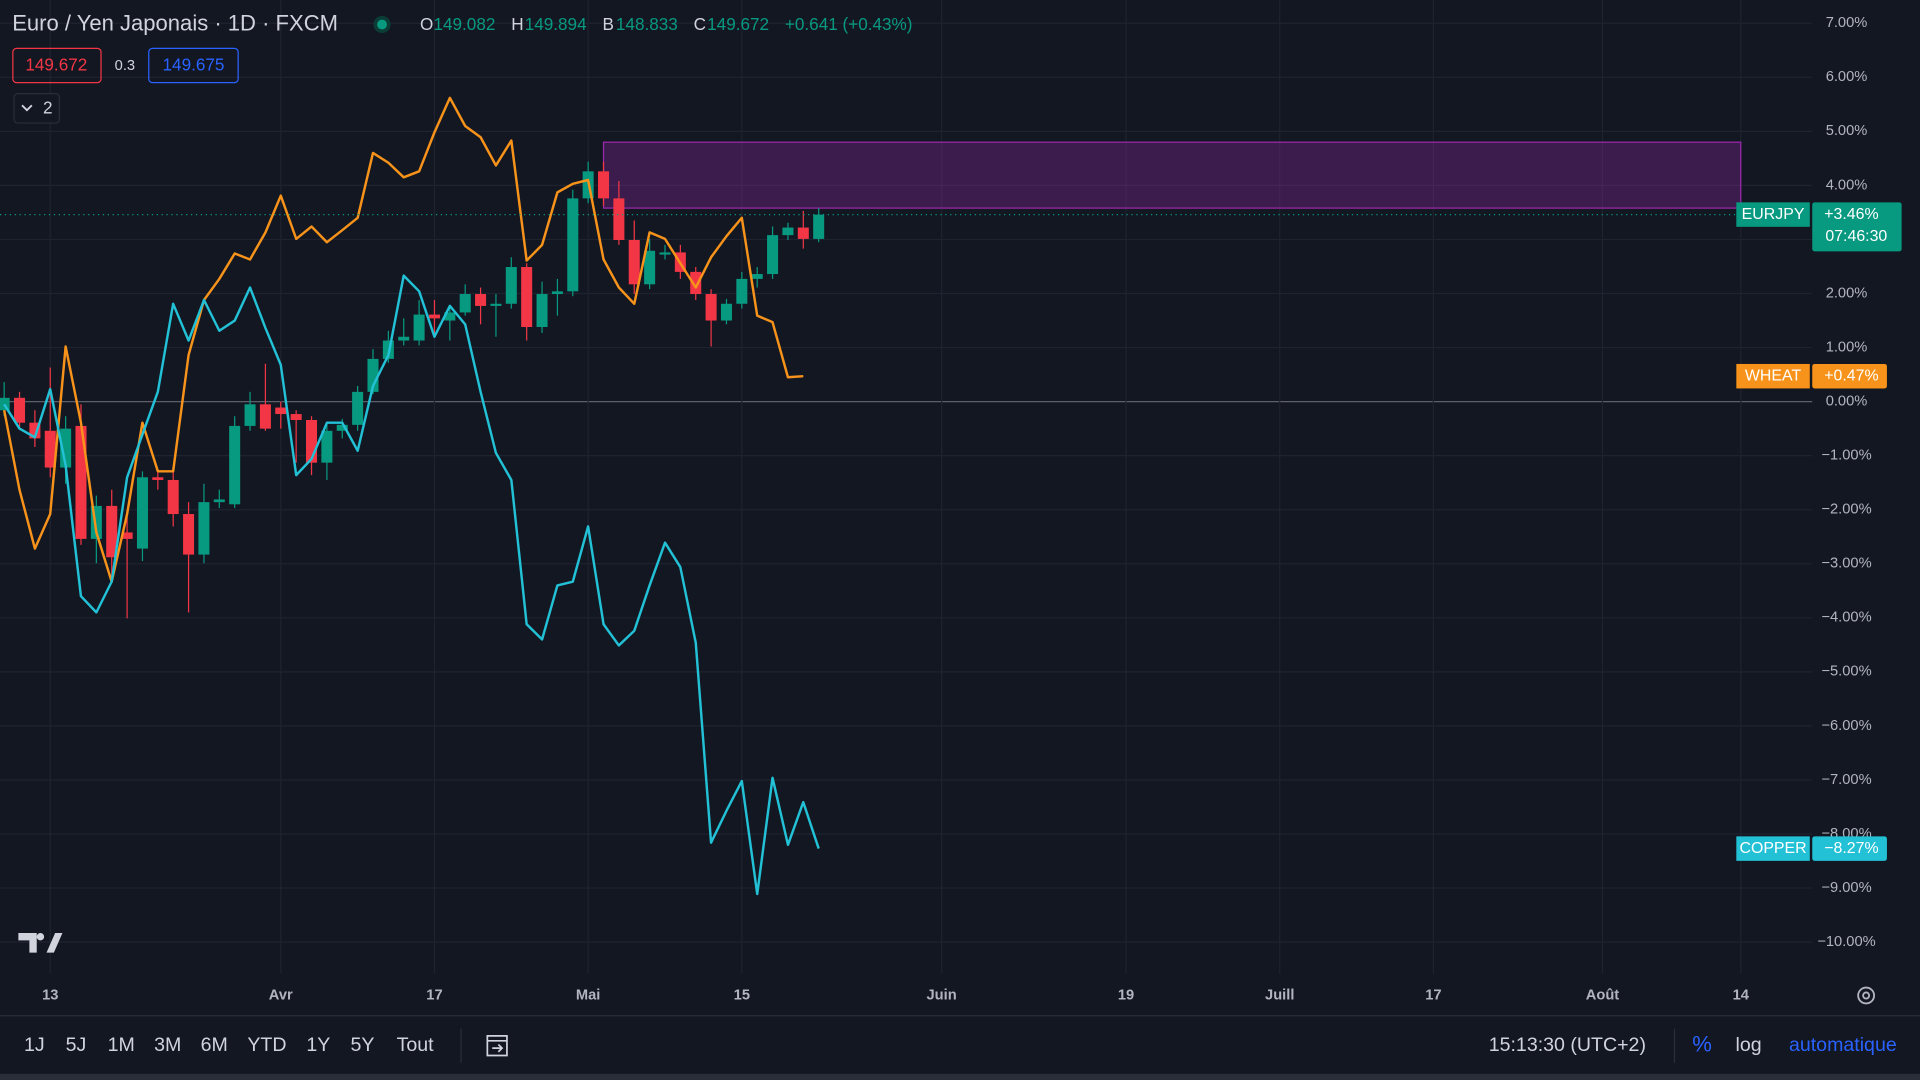  Describe the element at coordinates (1846, 942) in the screenshot. I see `y-tick-label: −10.00%` at that location.